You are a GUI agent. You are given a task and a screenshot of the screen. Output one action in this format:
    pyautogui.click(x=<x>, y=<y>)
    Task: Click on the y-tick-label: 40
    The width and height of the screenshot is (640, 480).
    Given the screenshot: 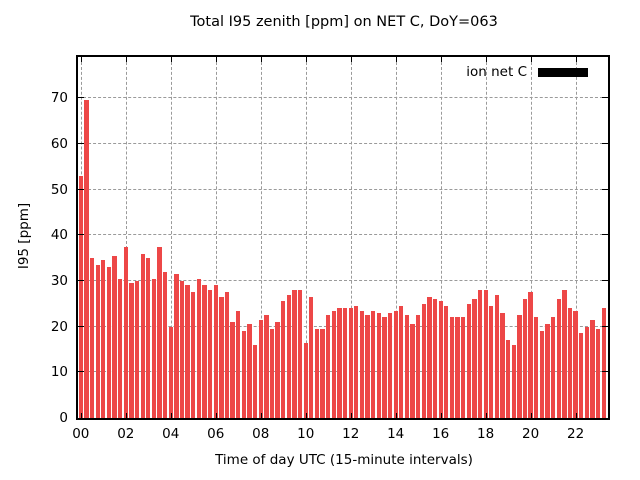 What is the action you would take?
    pyautogui.click(x=59, y=235)
    